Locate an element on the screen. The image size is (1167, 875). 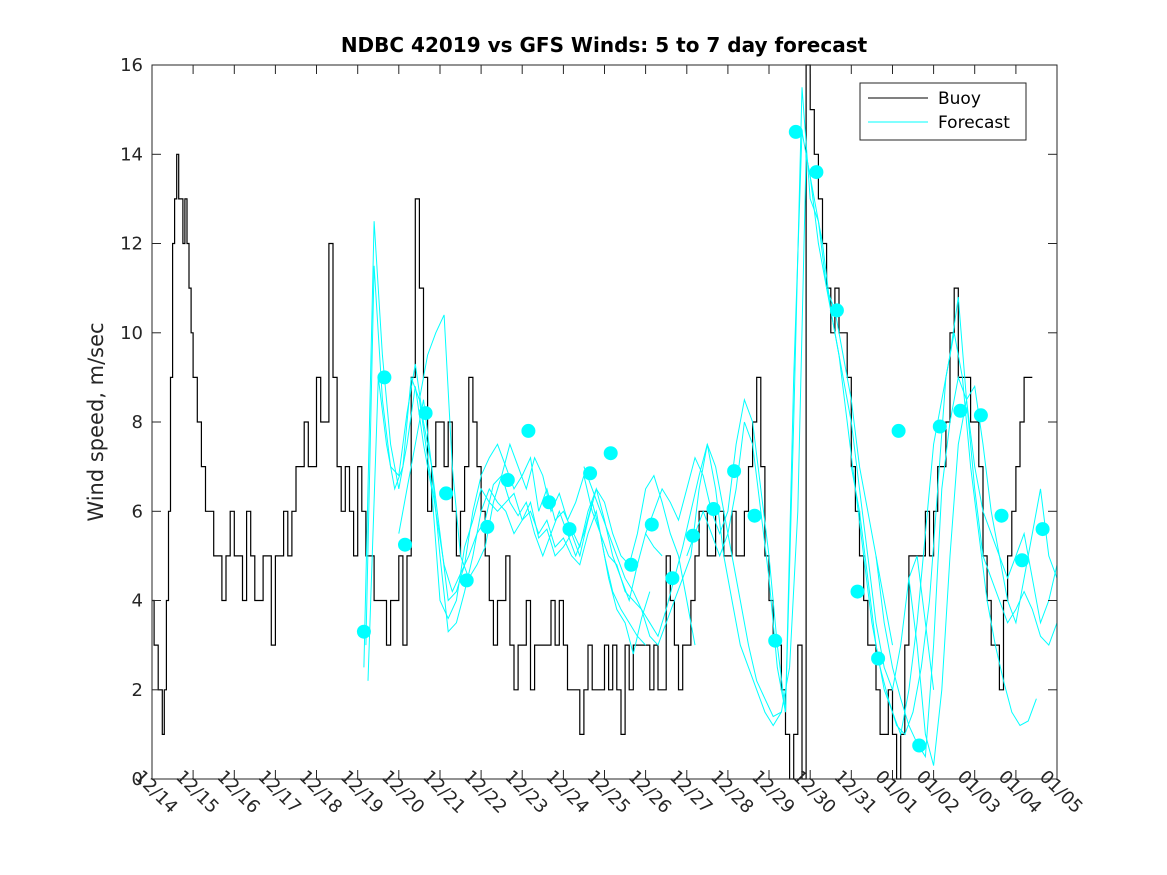
y-tick-label: 10 is located at coordinates (131, 333).